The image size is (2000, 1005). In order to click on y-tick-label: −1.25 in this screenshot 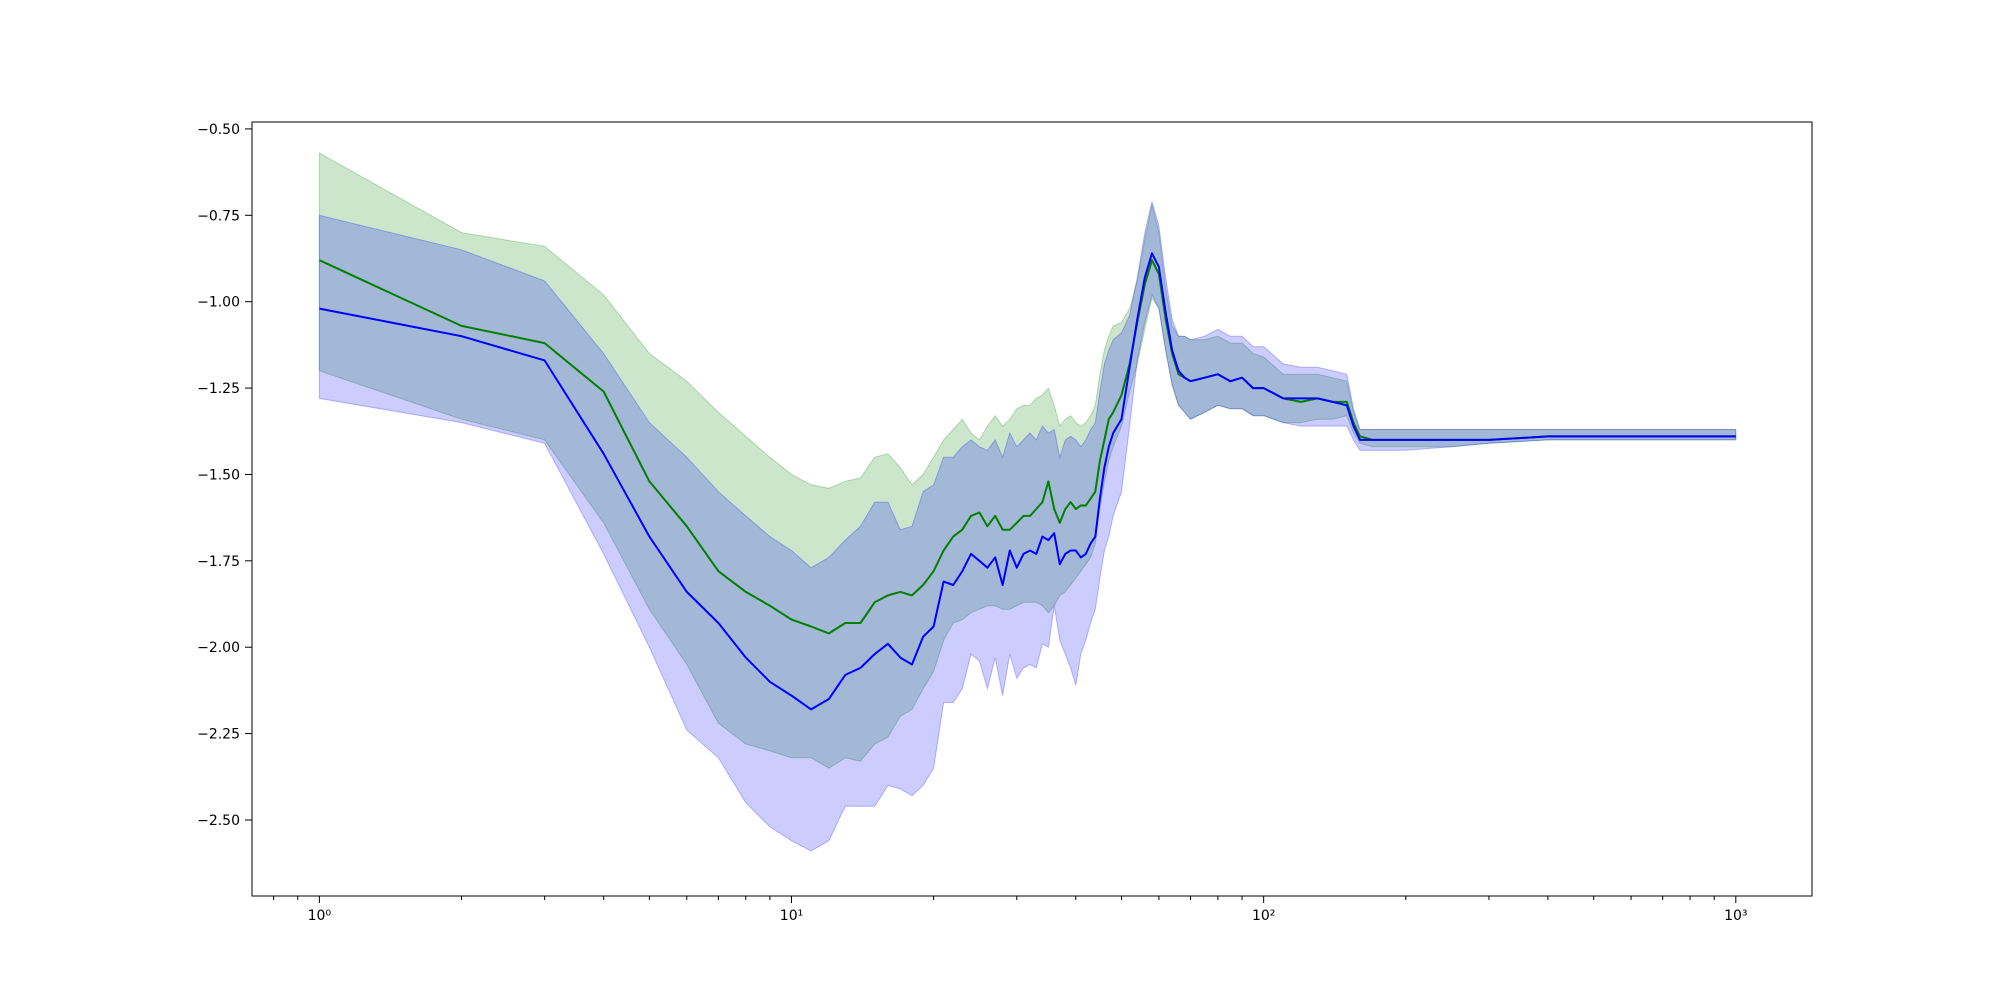, I will do `click(218, 389)`.